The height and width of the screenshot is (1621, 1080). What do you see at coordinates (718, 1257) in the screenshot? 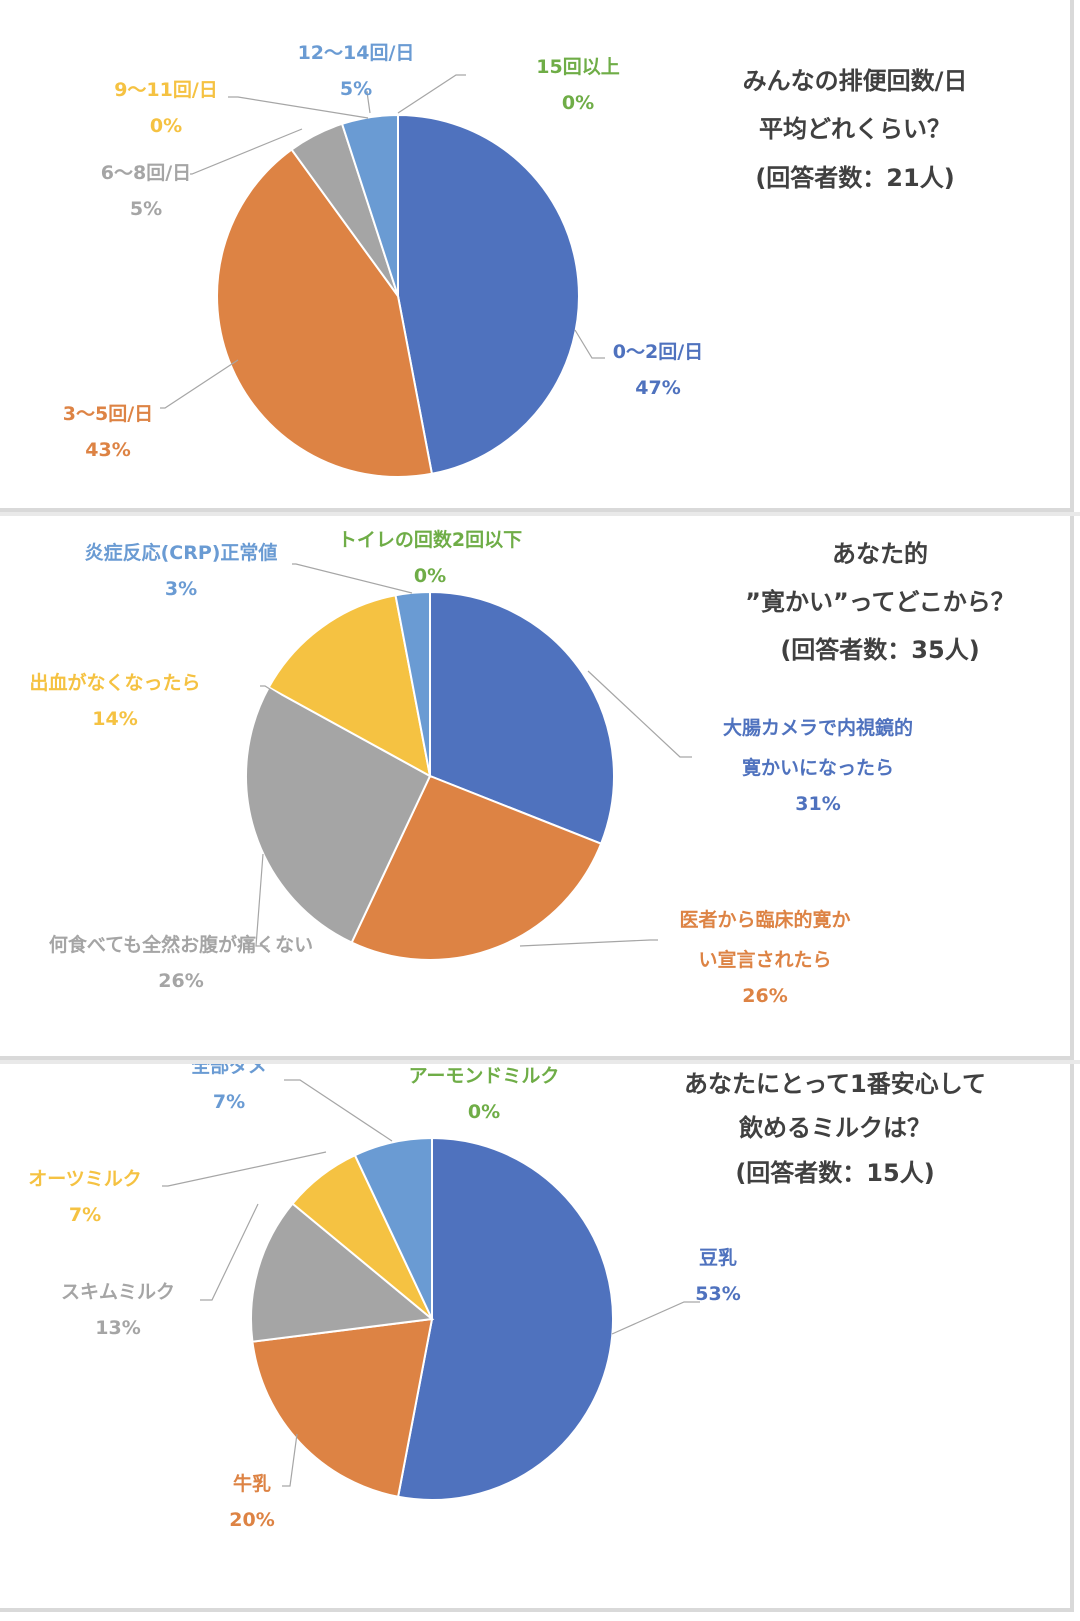
I see `slice-label: 豆乳` at bounding box center [718, 1257].